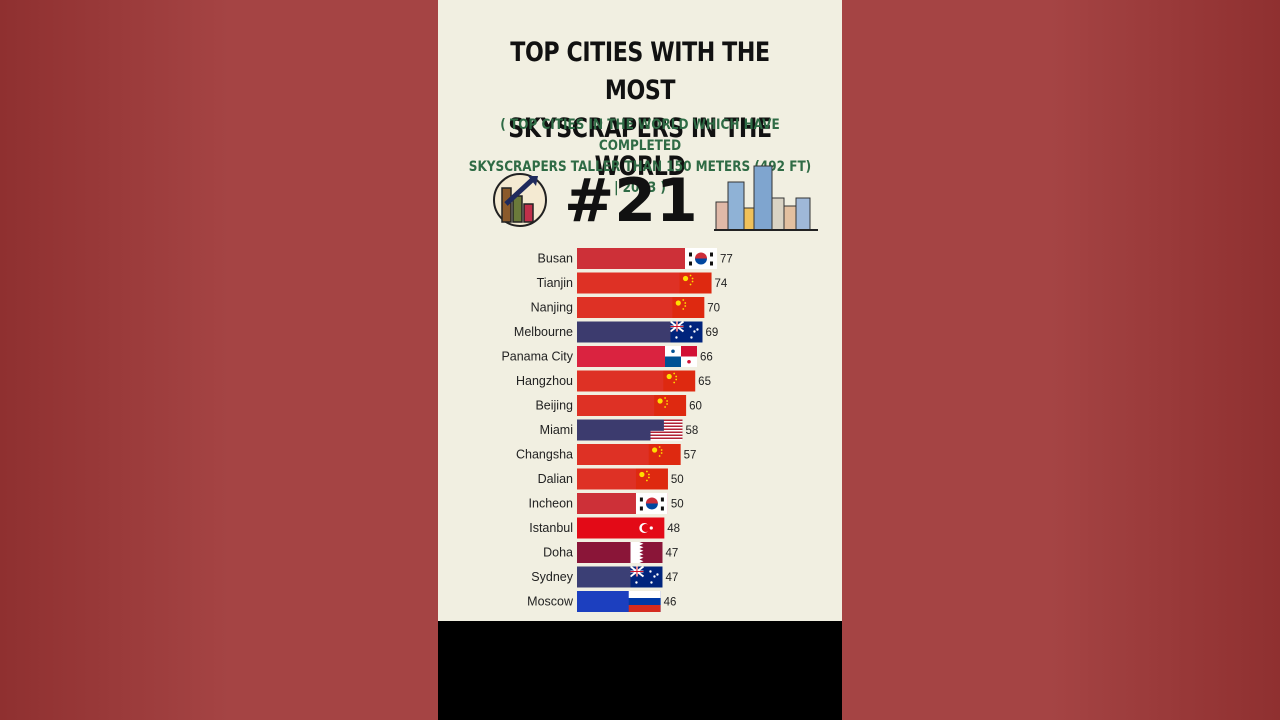  What do you see at coordinates (551, 504) in the screenshot?
I see `city-label: Incheon` at bounding box center [551, 504].